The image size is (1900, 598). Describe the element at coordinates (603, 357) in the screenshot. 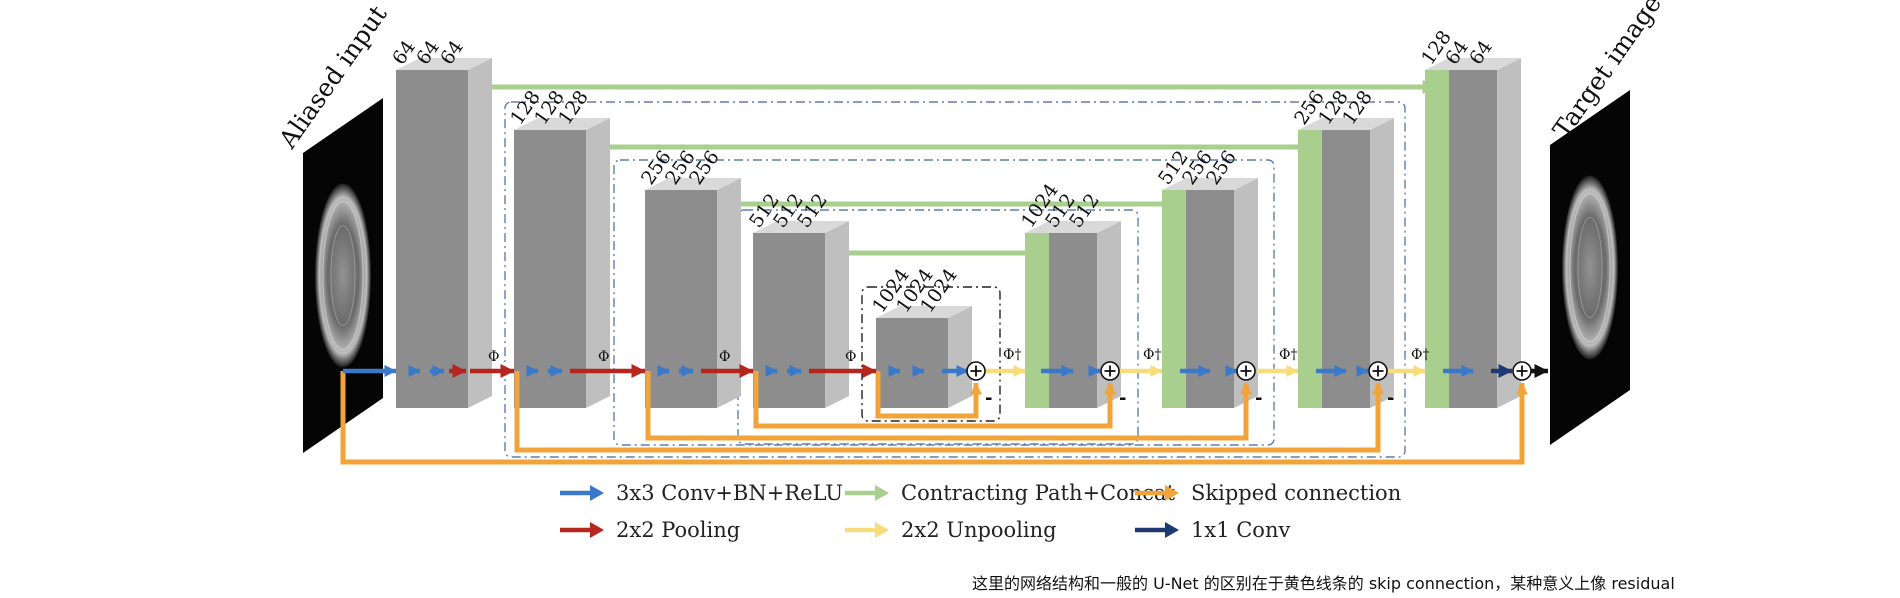

I see `pool-symbol-2: Φ` at that location.